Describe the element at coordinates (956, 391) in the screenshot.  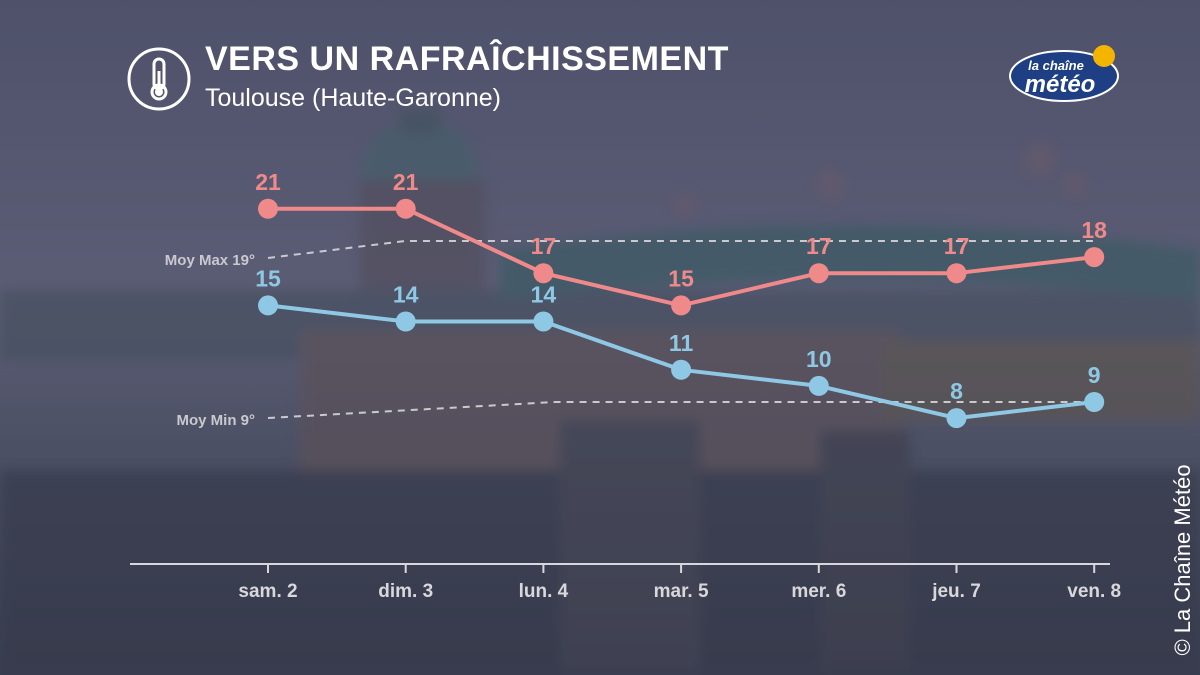
I see `data-label-min: 8` at that location.